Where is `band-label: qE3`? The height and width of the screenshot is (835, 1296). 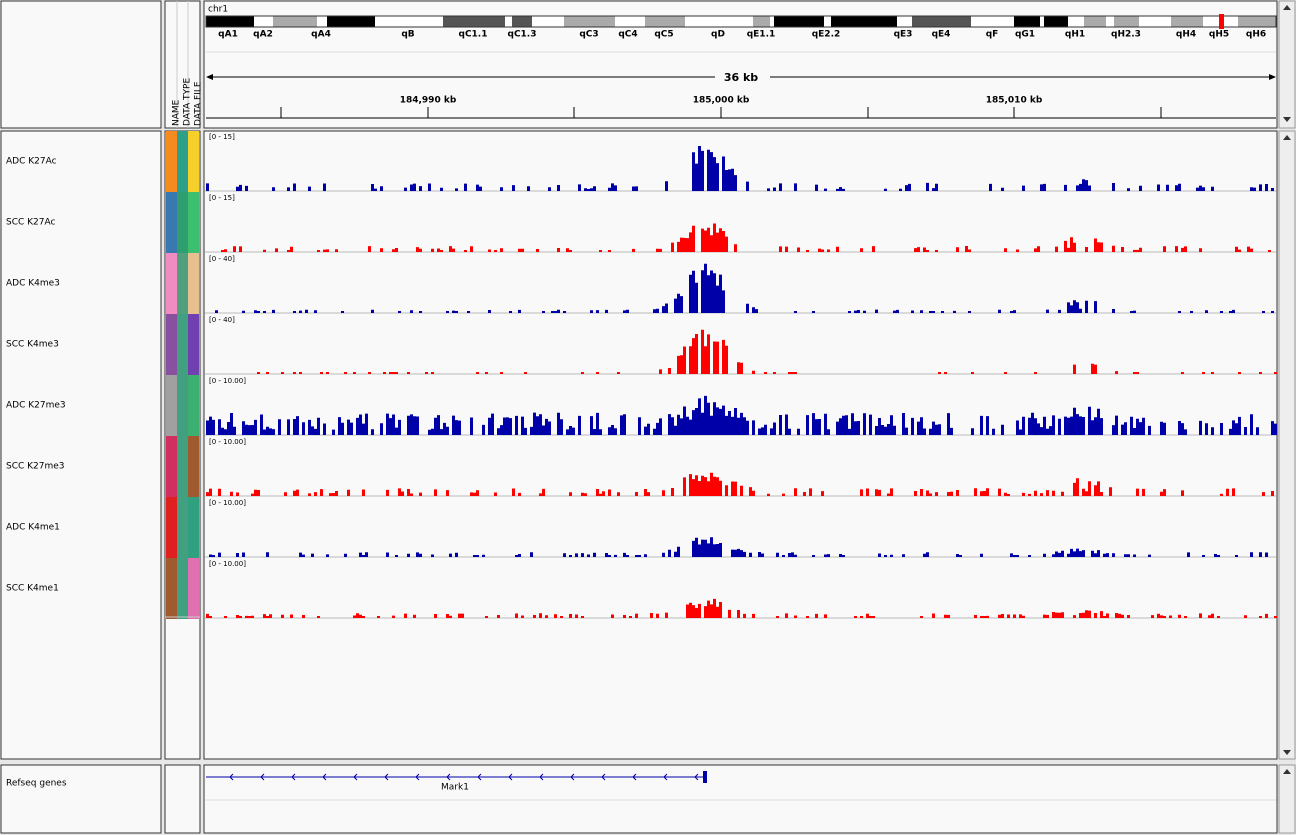
band-label: qE3 is located at coordinates (903, 35).